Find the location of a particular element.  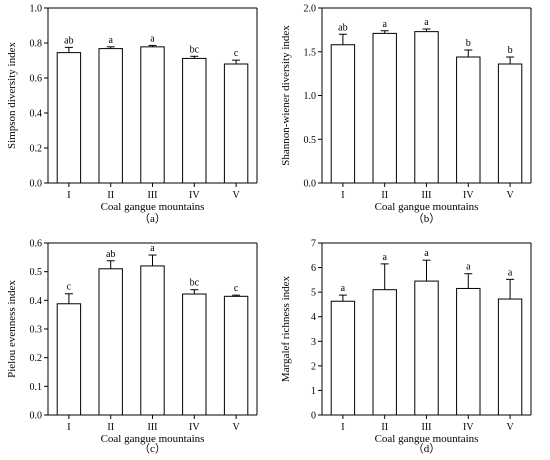

y-tick-label: 6 is located at coordinates (313, 268).